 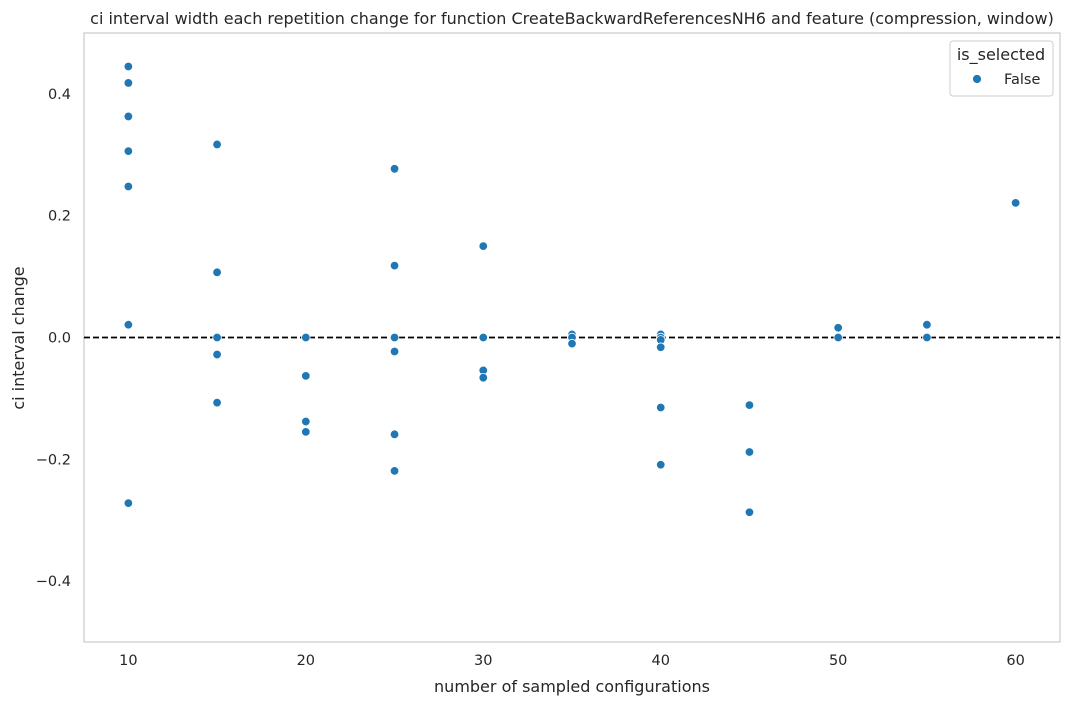 What do you see at coordinates (483, 661) in the screenshot?
I see `x-tick-label: 30` at bounding box center [483, 661].